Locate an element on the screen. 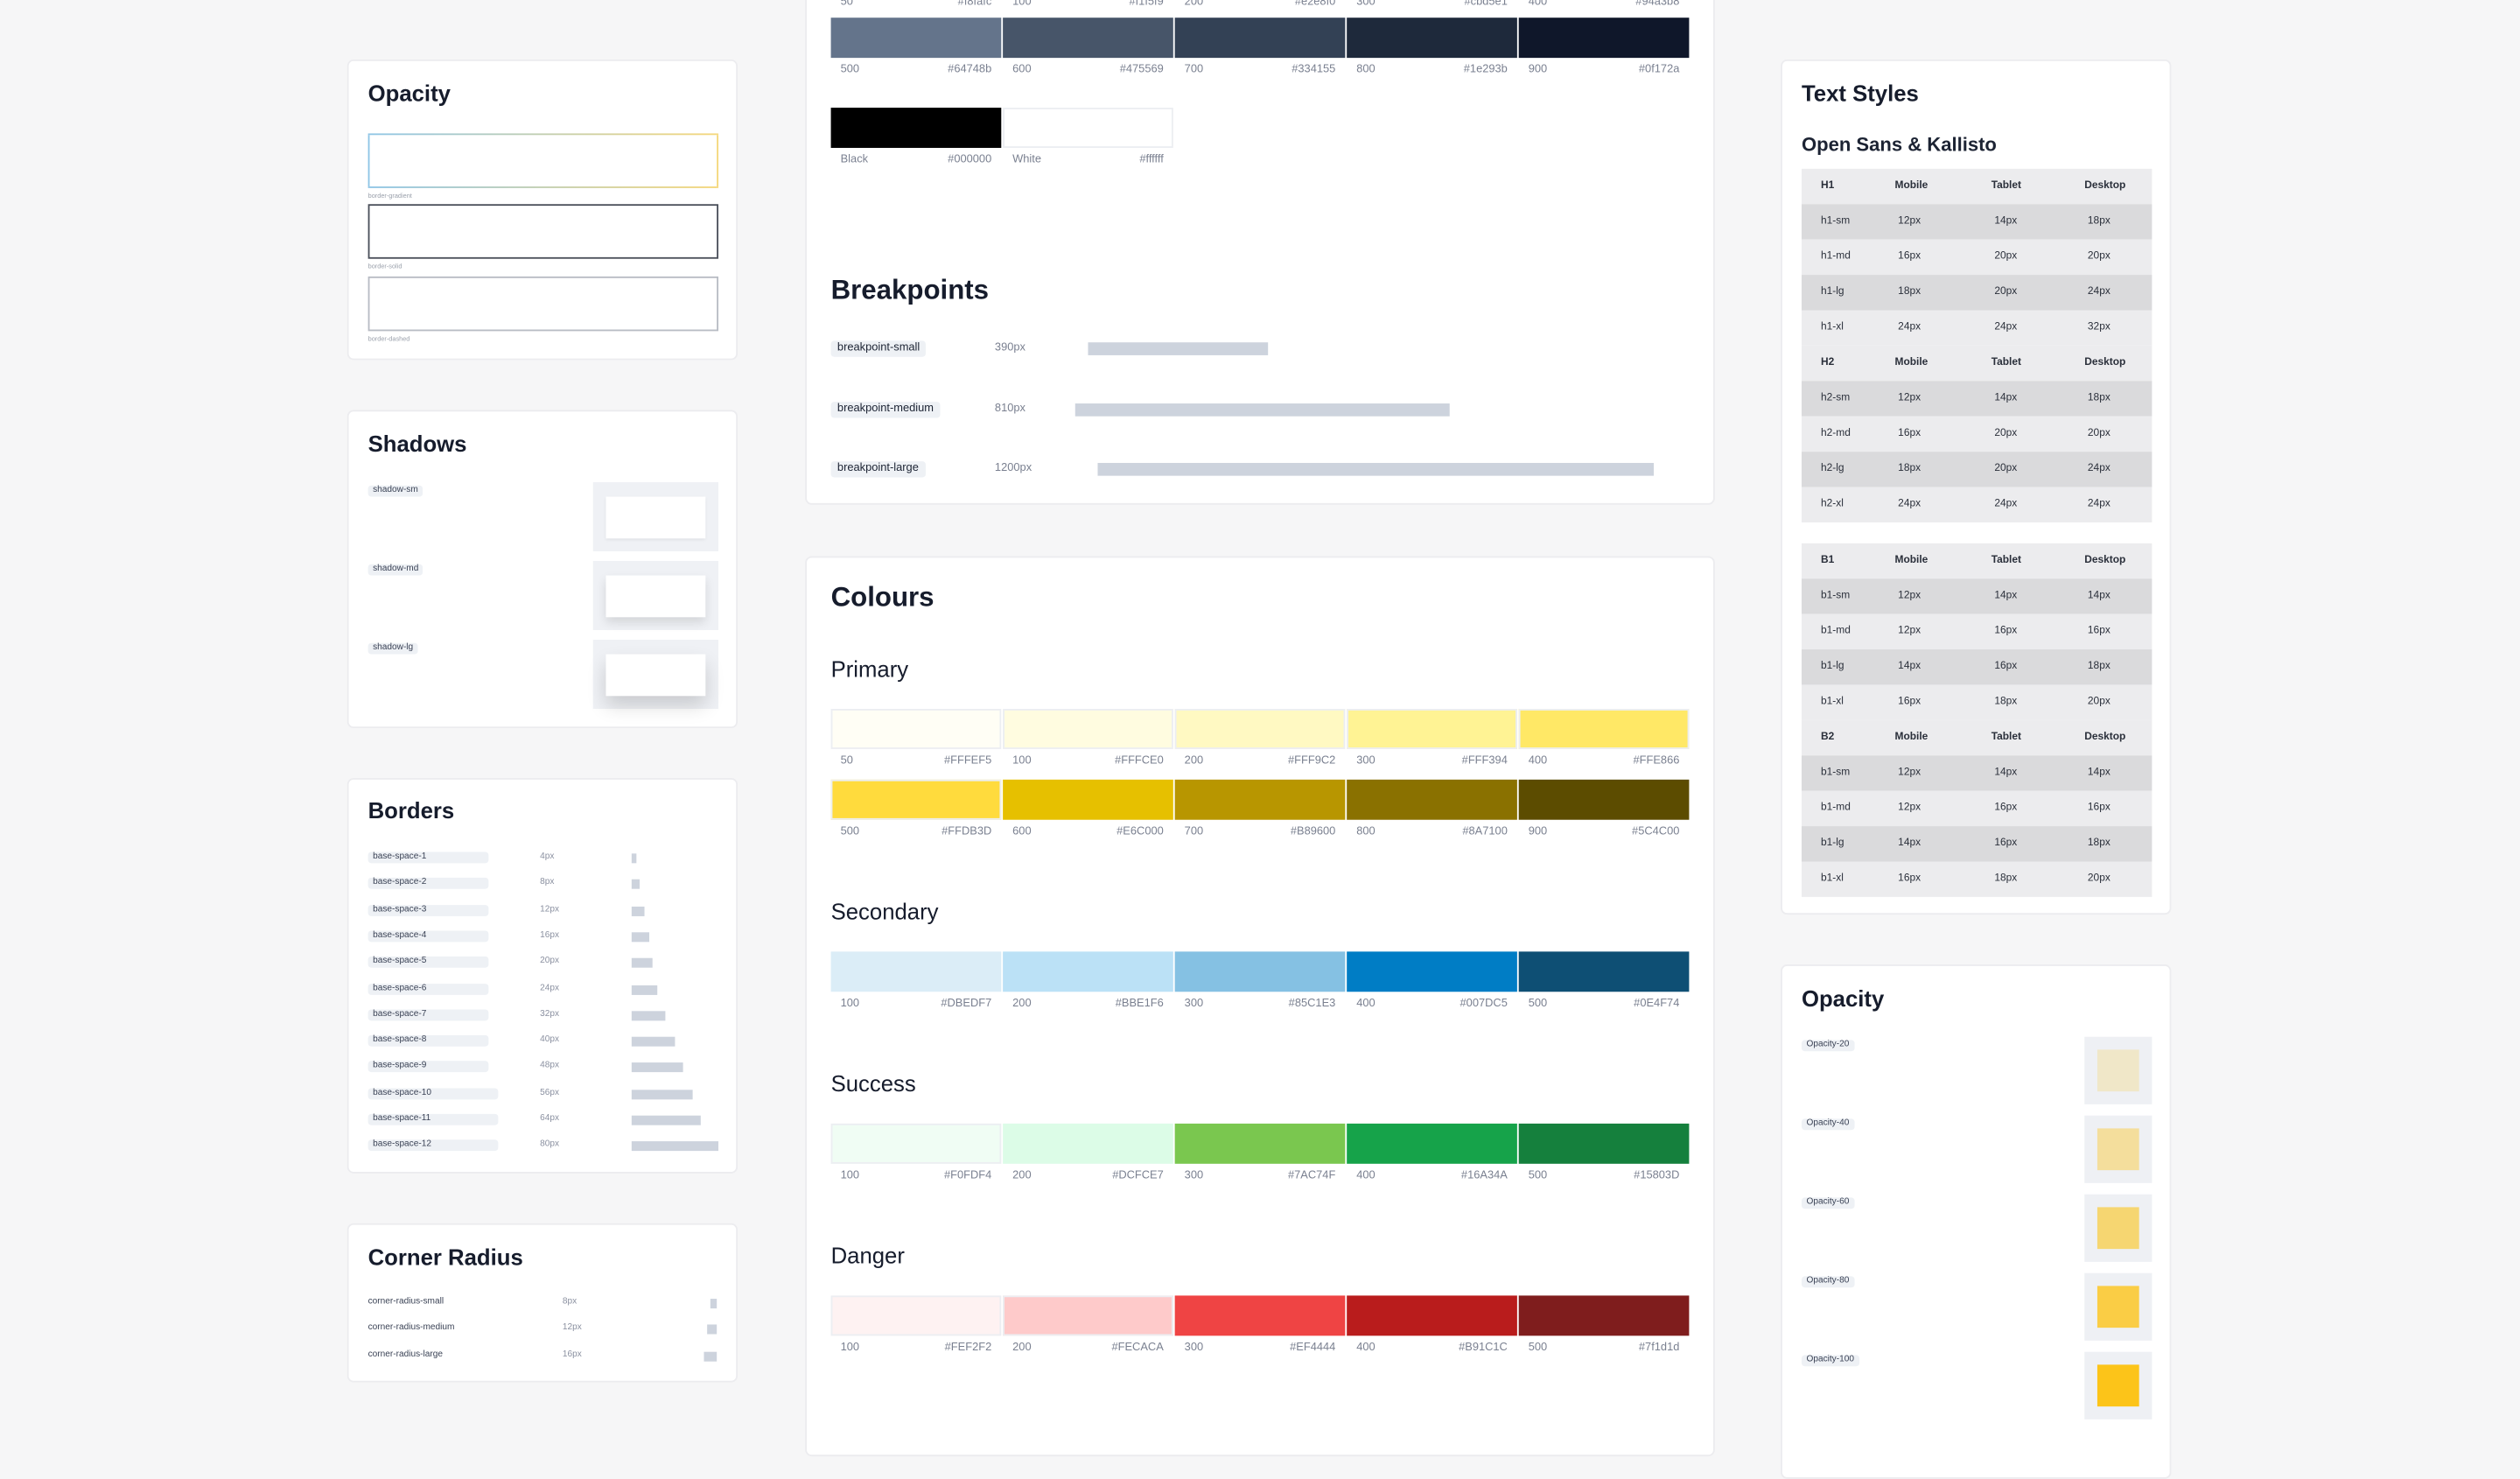 The image size is (2520, 1479). swatch-hex: #f1f5f9 is located at coordinates (1146, 5).